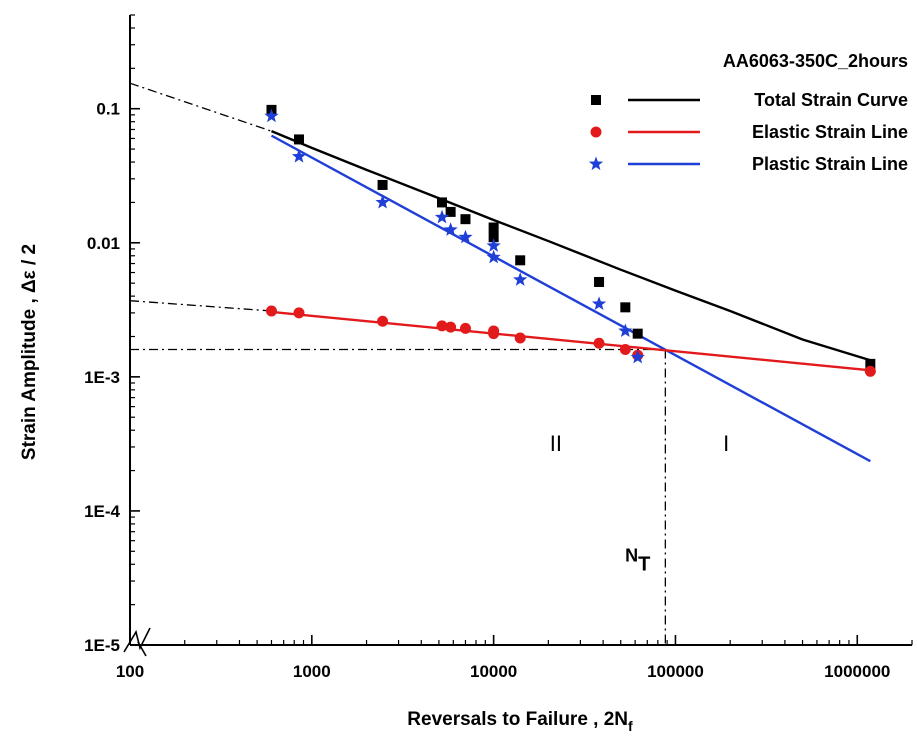 The width and height of the screenshot is (917, 749). I want to click on y-tick-label: 1E-4, so click(102, 511).